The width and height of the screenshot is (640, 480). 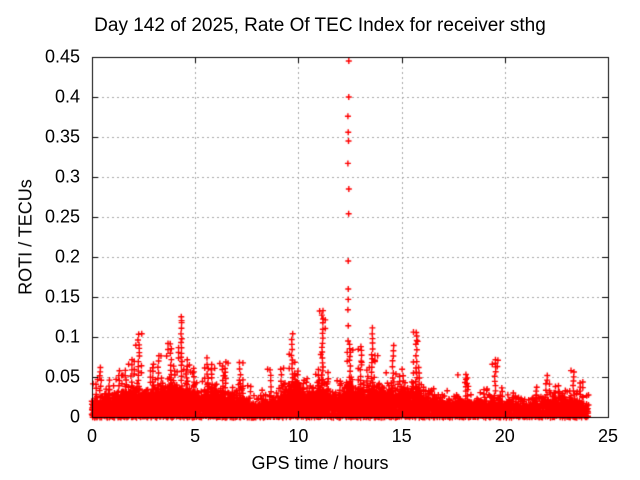 I want to click on y-tick-label-0.05: 0.05, so click(x=62, y=376).